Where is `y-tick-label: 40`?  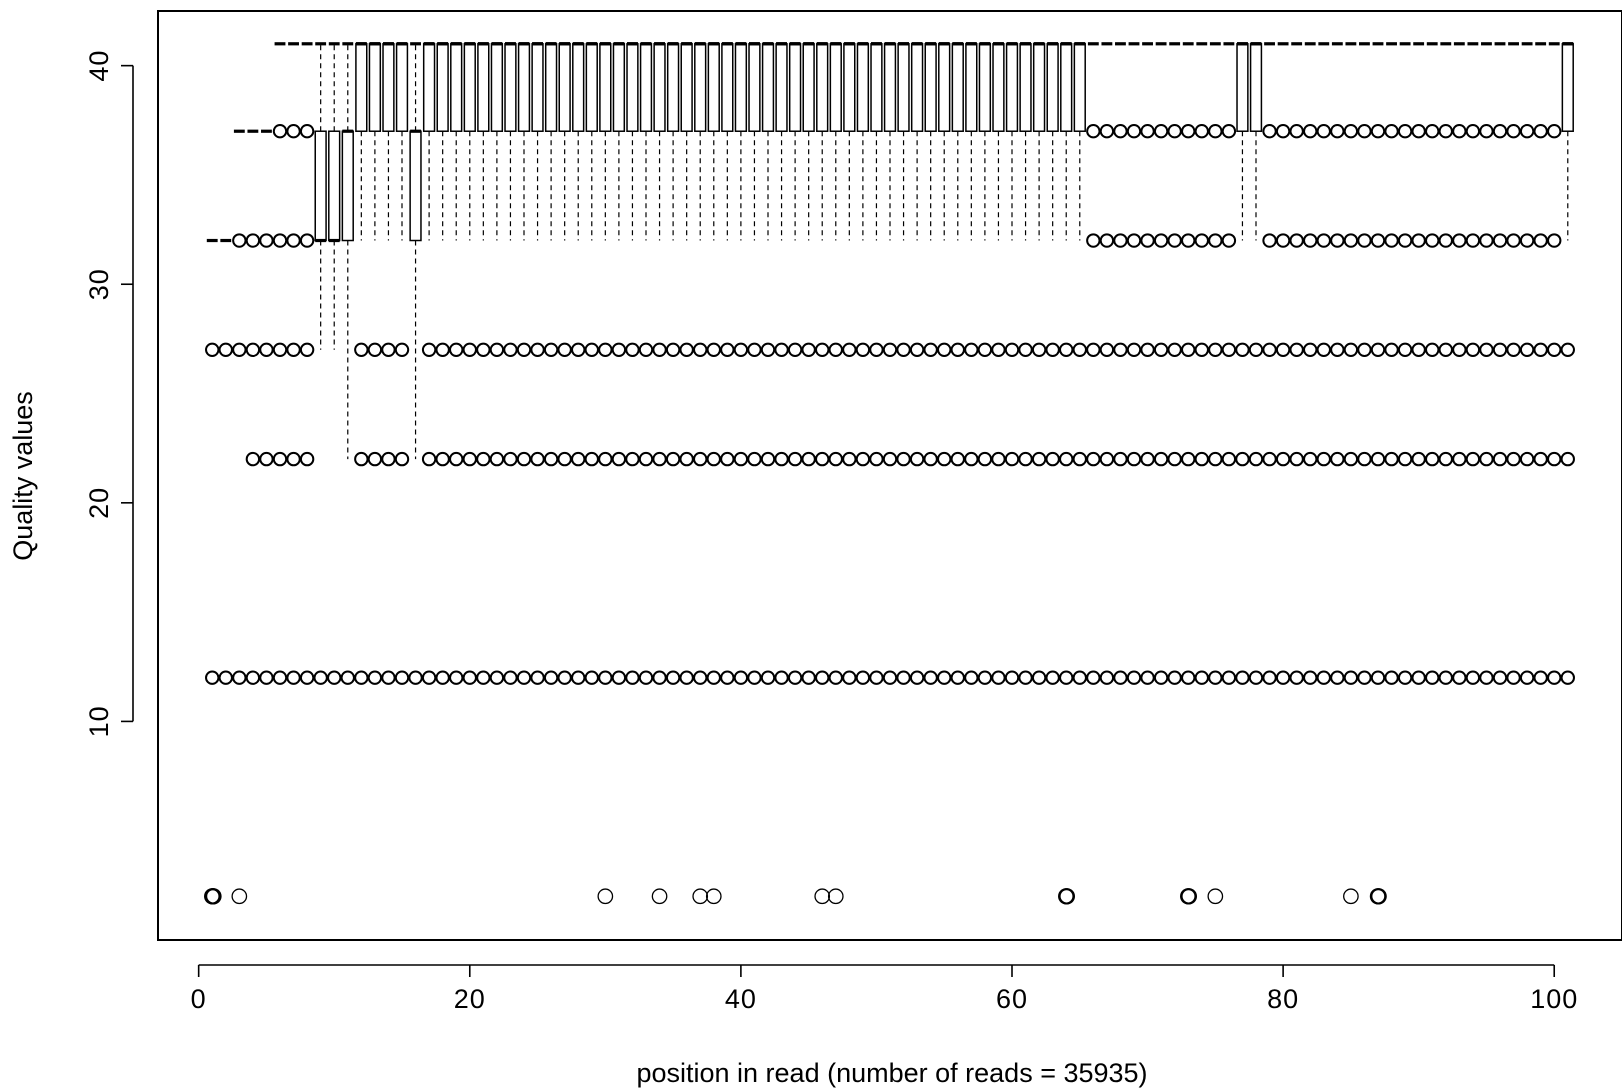
y-tick-label: 40 is located at coordinates (99, 66).